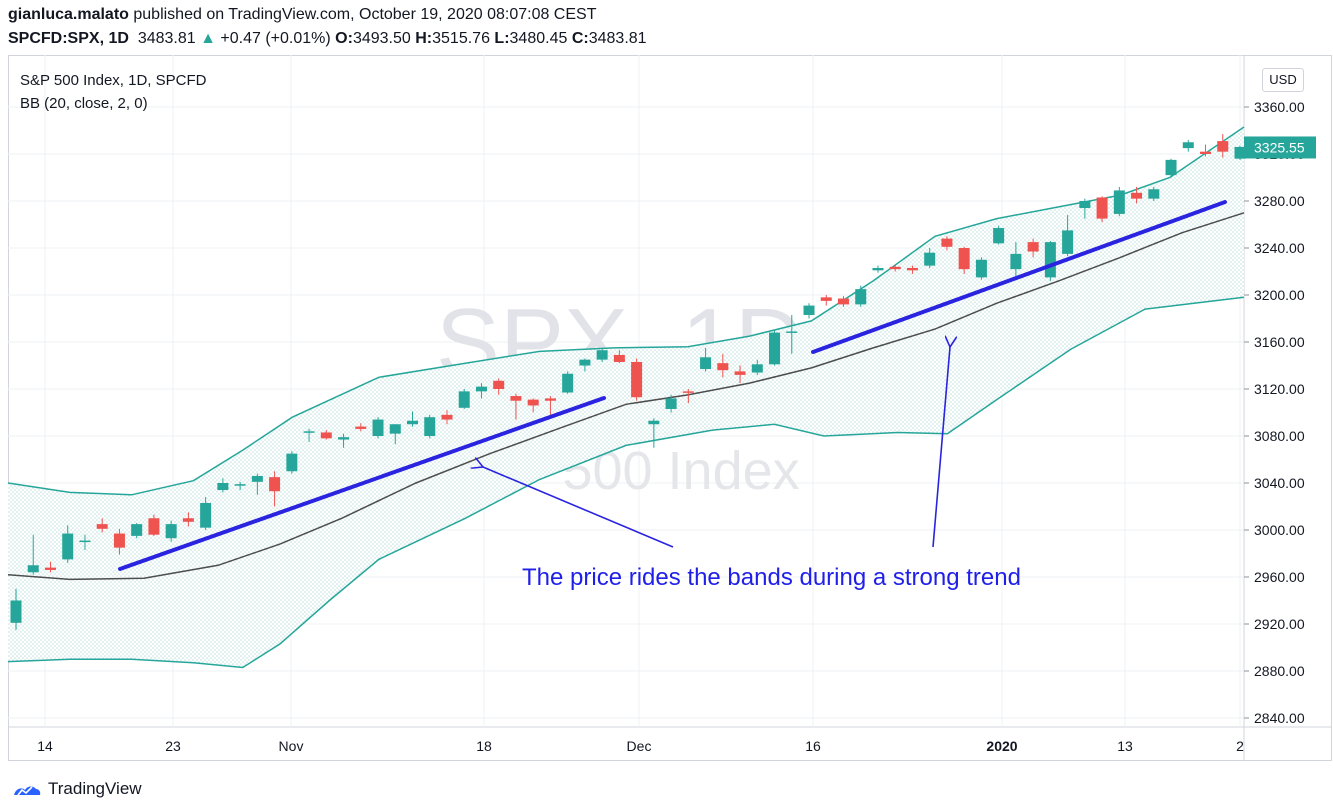 The height and width of the screenshot is (812, 1333). What do you see at coordinates (1279, 577) in the screenshot?
I see `price-tick-label: 2960.00` at bounding box center [1279, 577].